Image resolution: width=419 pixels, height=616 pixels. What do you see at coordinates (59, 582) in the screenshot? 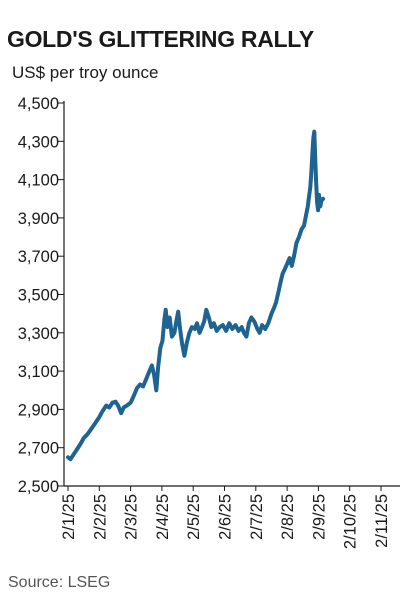
I see `source-note: Source: LSEG` at bounding box center [59, 582].